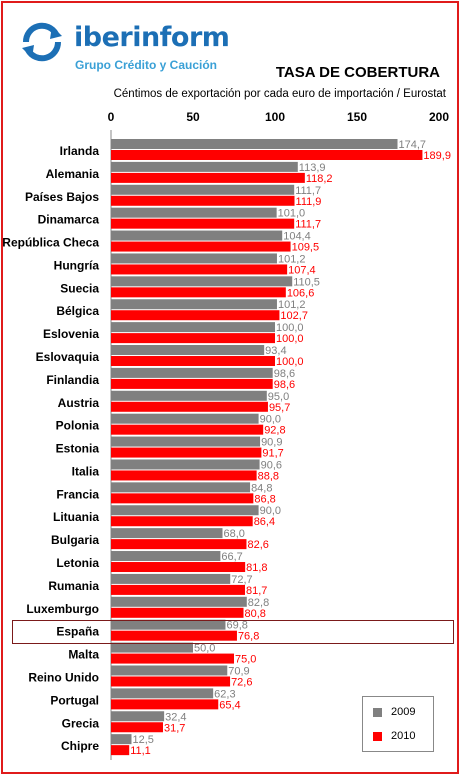 This screenshot has width=462, height=777. Describe the element at coordinates (120, 750) in the screenshot. I see `bar-2010-chipre` at that location.